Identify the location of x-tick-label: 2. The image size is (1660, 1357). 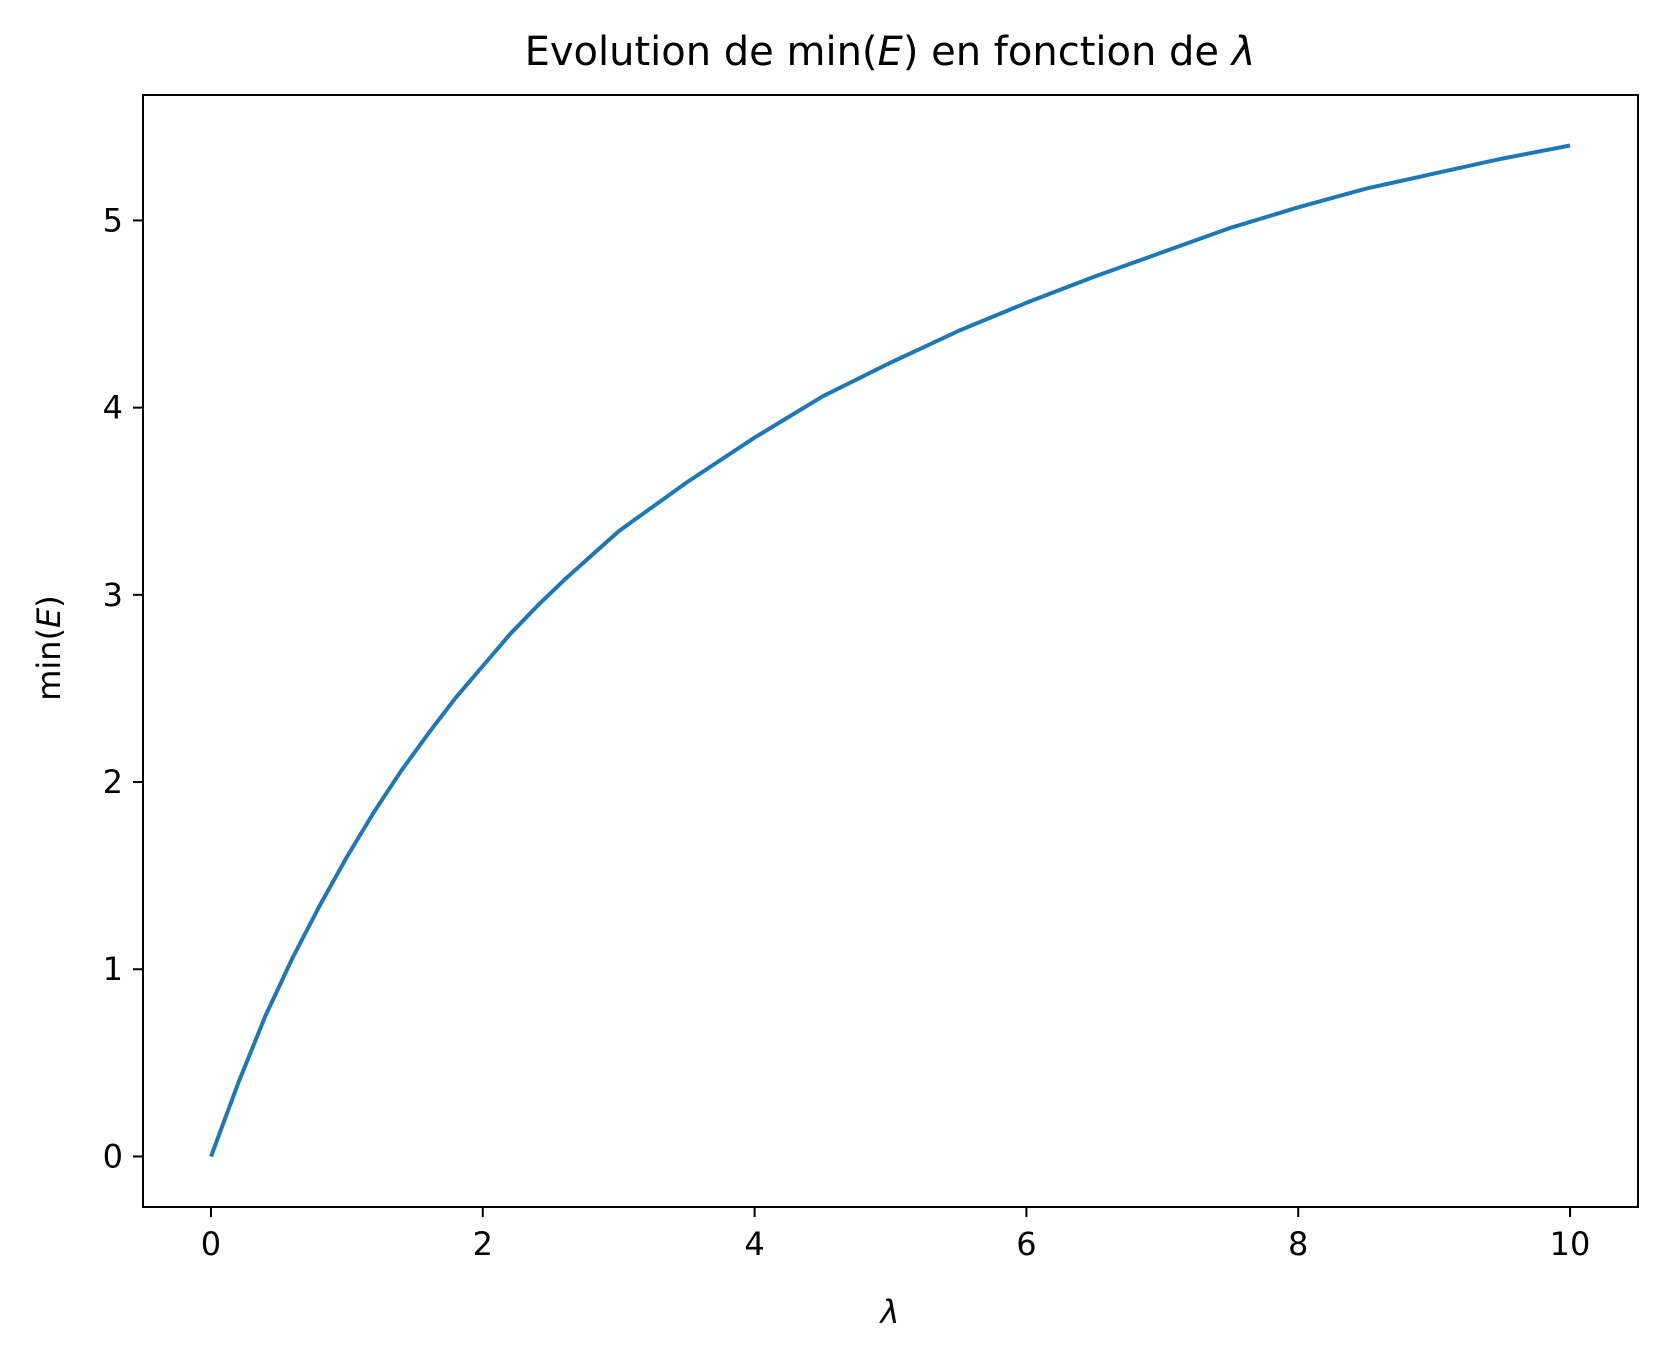
(483, 1244).